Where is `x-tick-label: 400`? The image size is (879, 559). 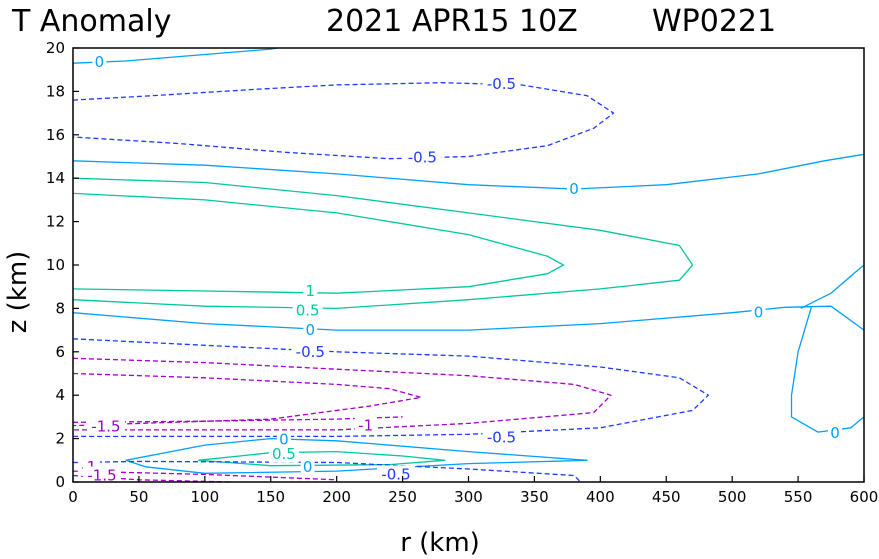
x-tick-label: 400 is located at coordinates (600, 497).